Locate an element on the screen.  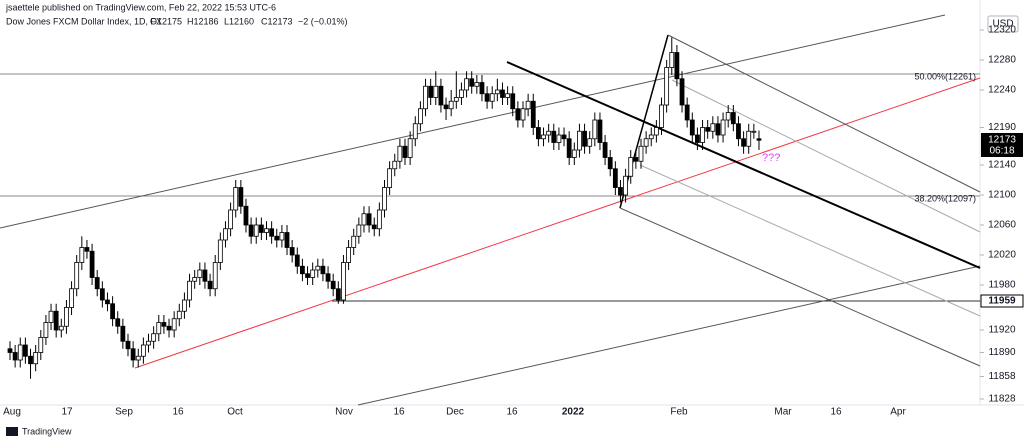
x-tick-label: Dec is located at coordinates (455, 412).